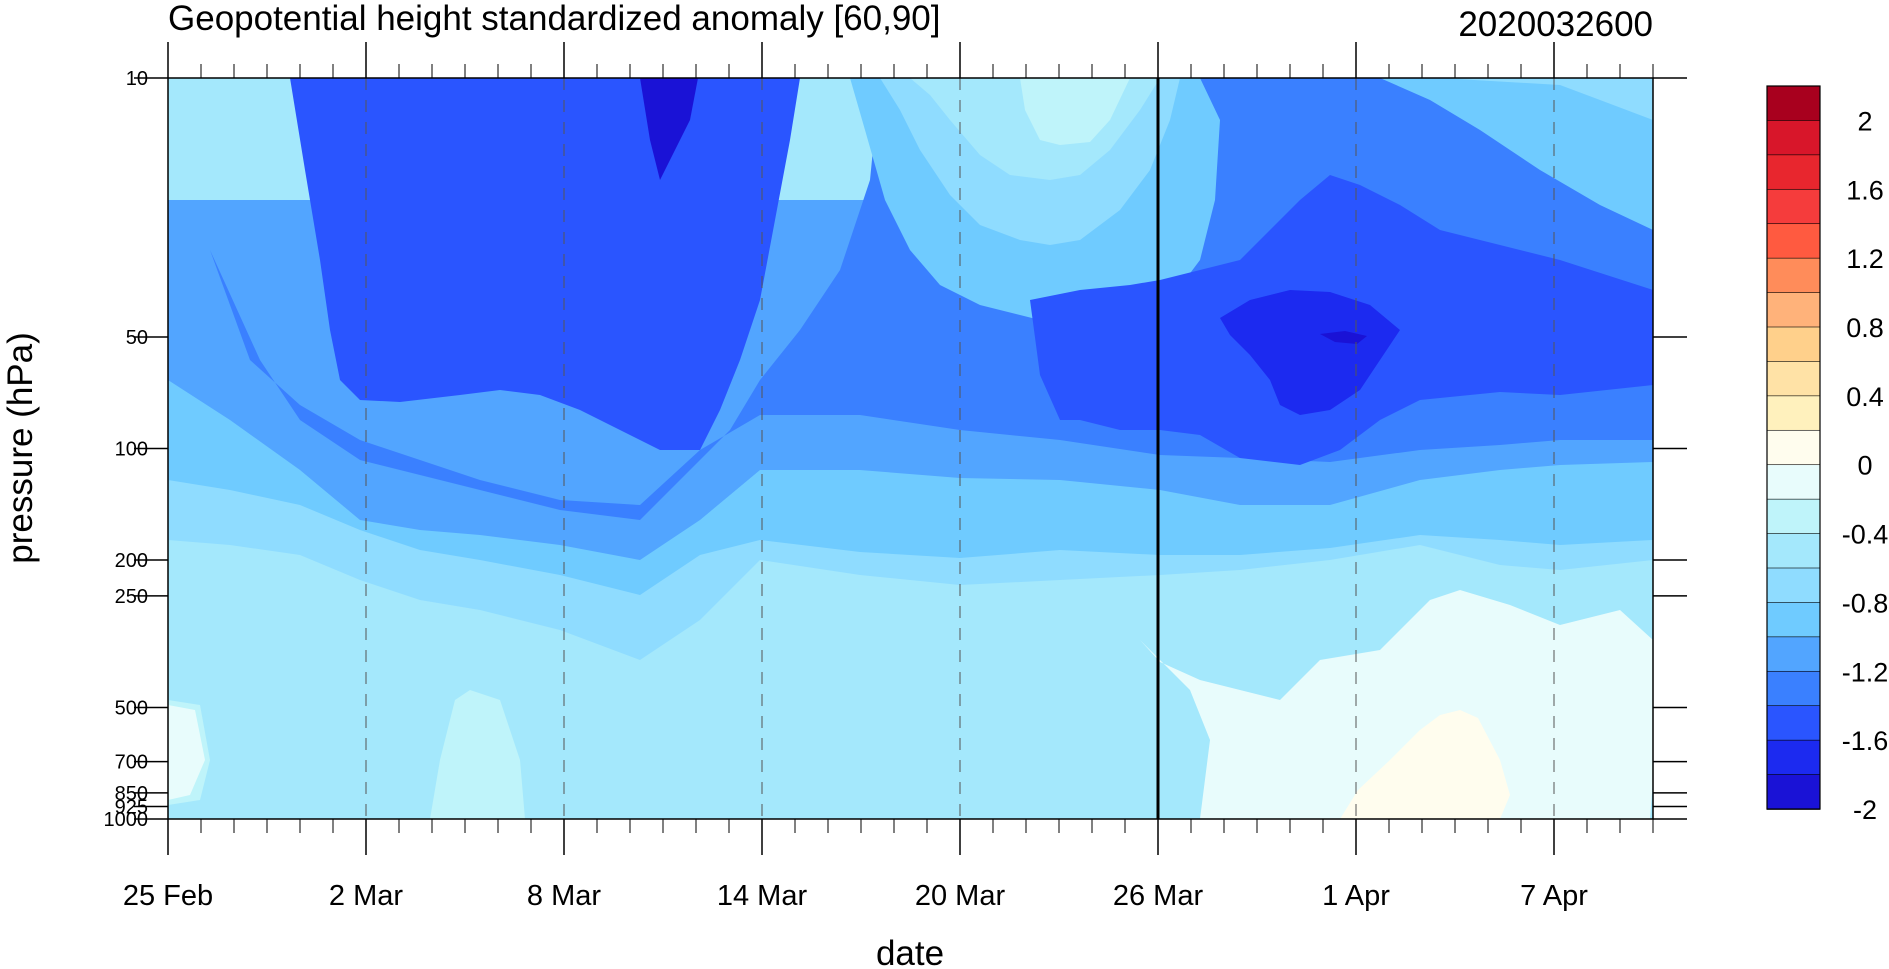  Describe the element at coordinates (762, 896) in the screenshot. I see `x-tick-label: 14 Mar` at that location.